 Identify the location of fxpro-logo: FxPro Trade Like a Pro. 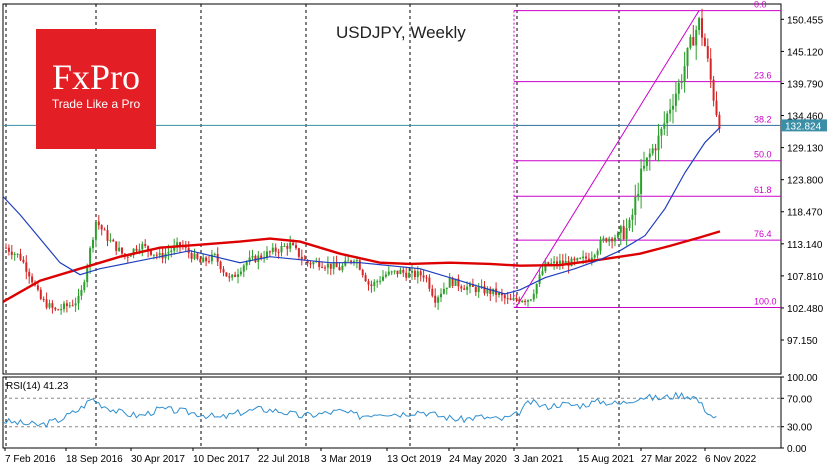
(96, 89).